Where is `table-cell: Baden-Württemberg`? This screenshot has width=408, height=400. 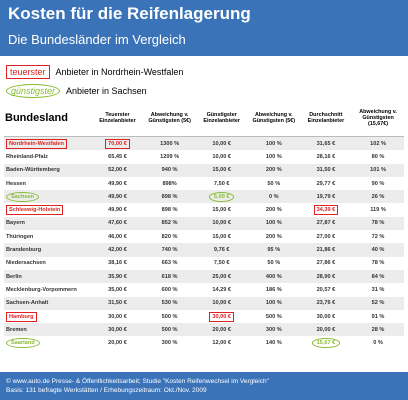
table-cell: Baden-Württemberg is located at coordinates (48, 170).